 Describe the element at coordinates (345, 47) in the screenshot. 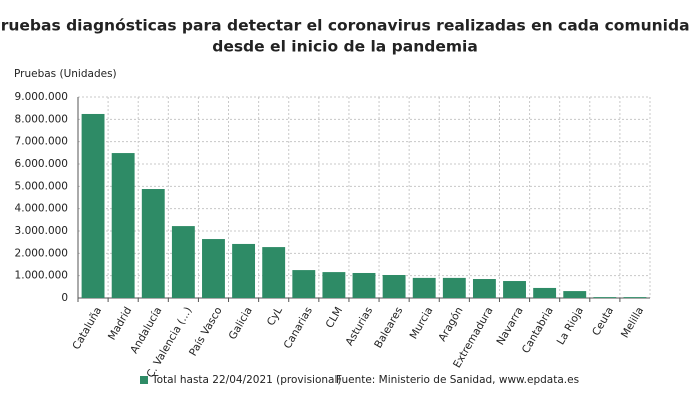

I see `chart-title: desde el inicio de la pandemia` at that location.